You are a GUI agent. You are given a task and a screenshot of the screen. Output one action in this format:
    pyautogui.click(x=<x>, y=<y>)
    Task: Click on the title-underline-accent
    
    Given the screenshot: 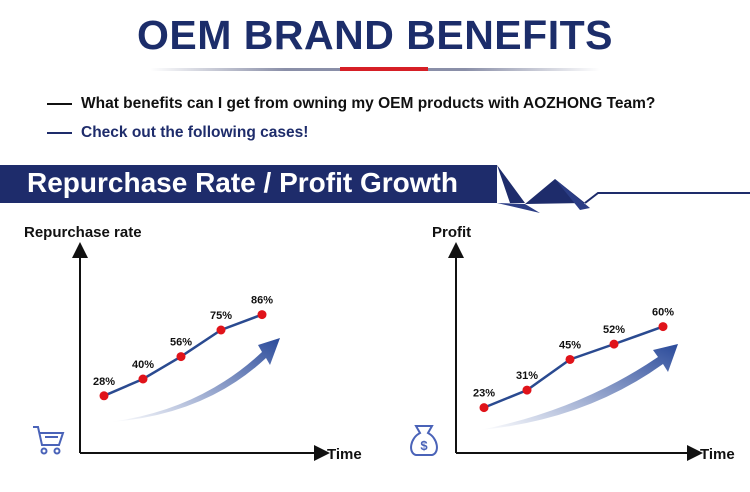 What is the action you would take?
    pyautogui.click(x=384, y=69)
    